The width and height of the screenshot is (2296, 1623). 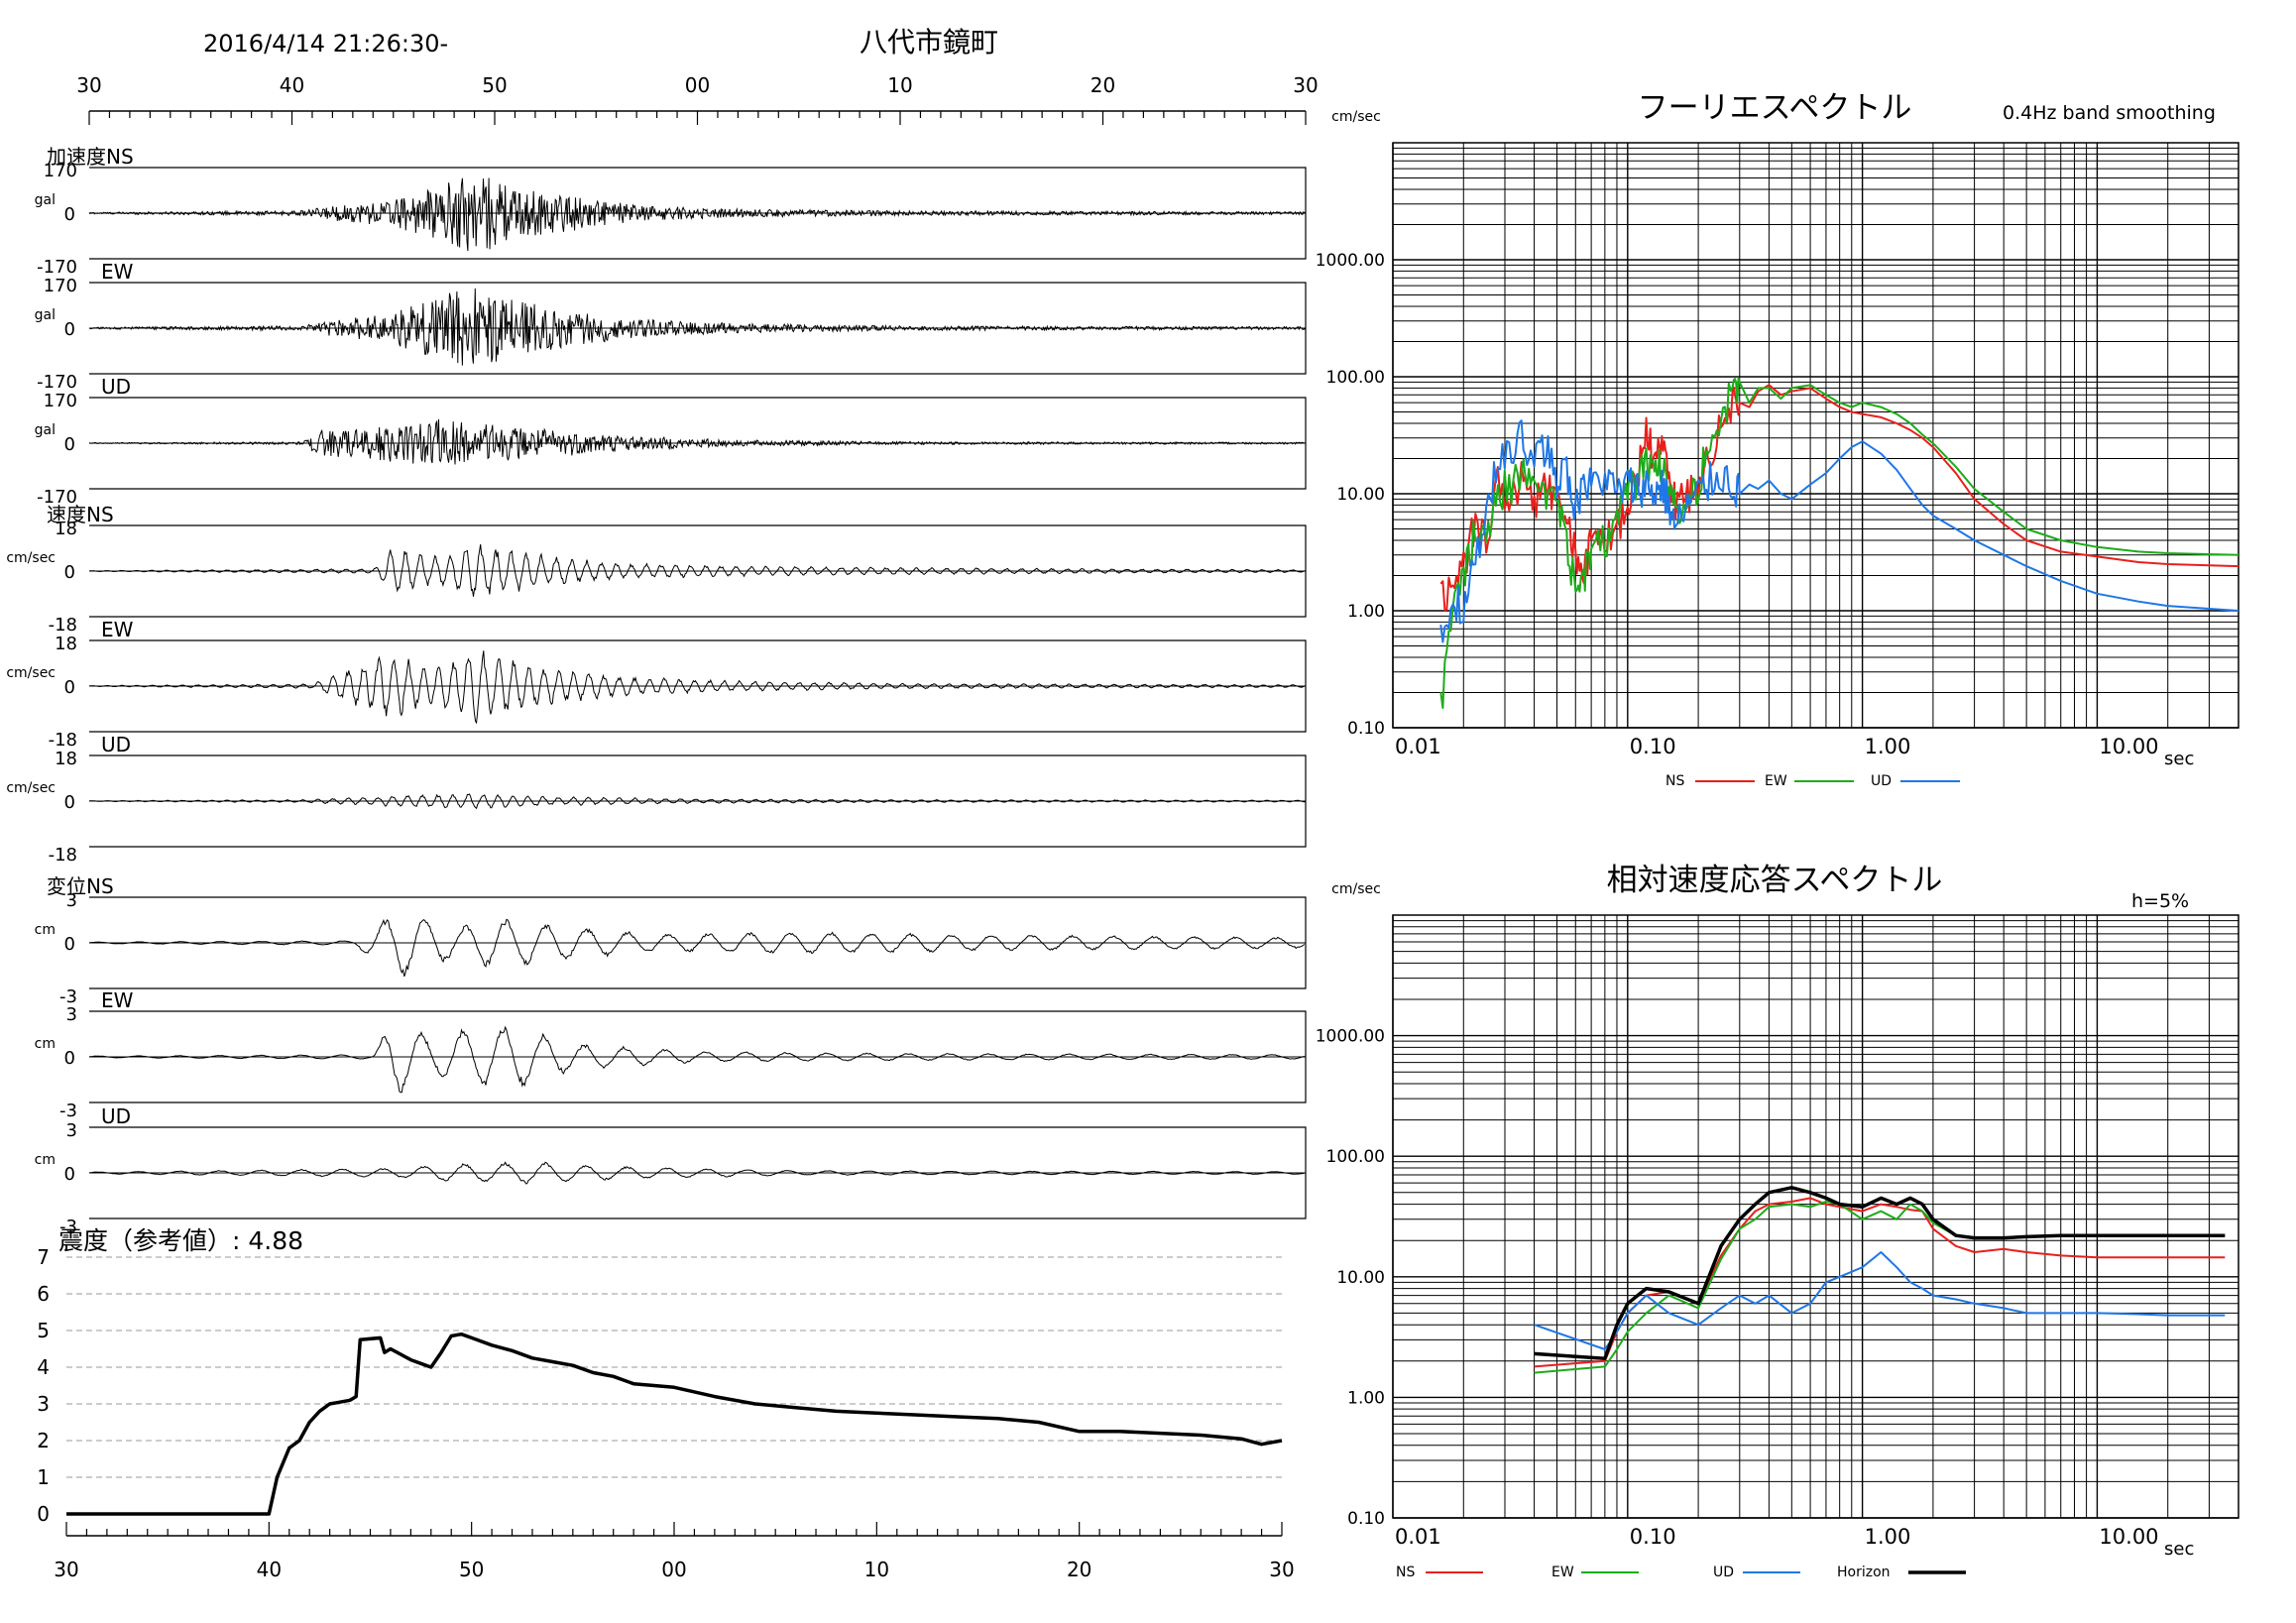 I want to click on waveform-group-label: 変位, so click(x=66, y=886).